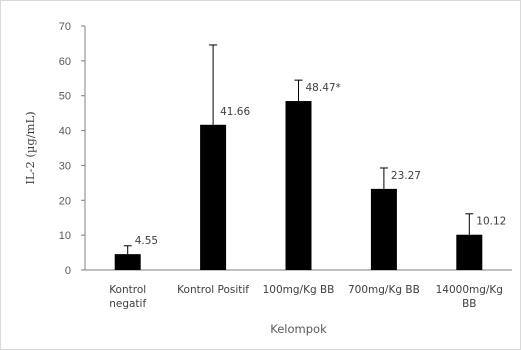 The image size is (521, 350). I want to click on data-label: 41.66, so click(235, 112).